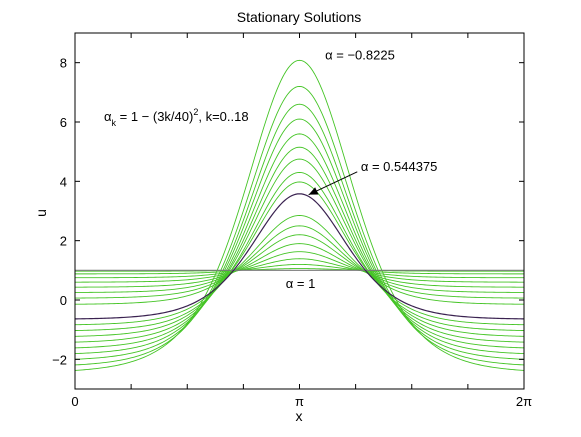 This screenshot has width=581, height=437. Describe the element at coordinates (63, 300) in the screenshot. I see `y-tick-label: 0` at that location.